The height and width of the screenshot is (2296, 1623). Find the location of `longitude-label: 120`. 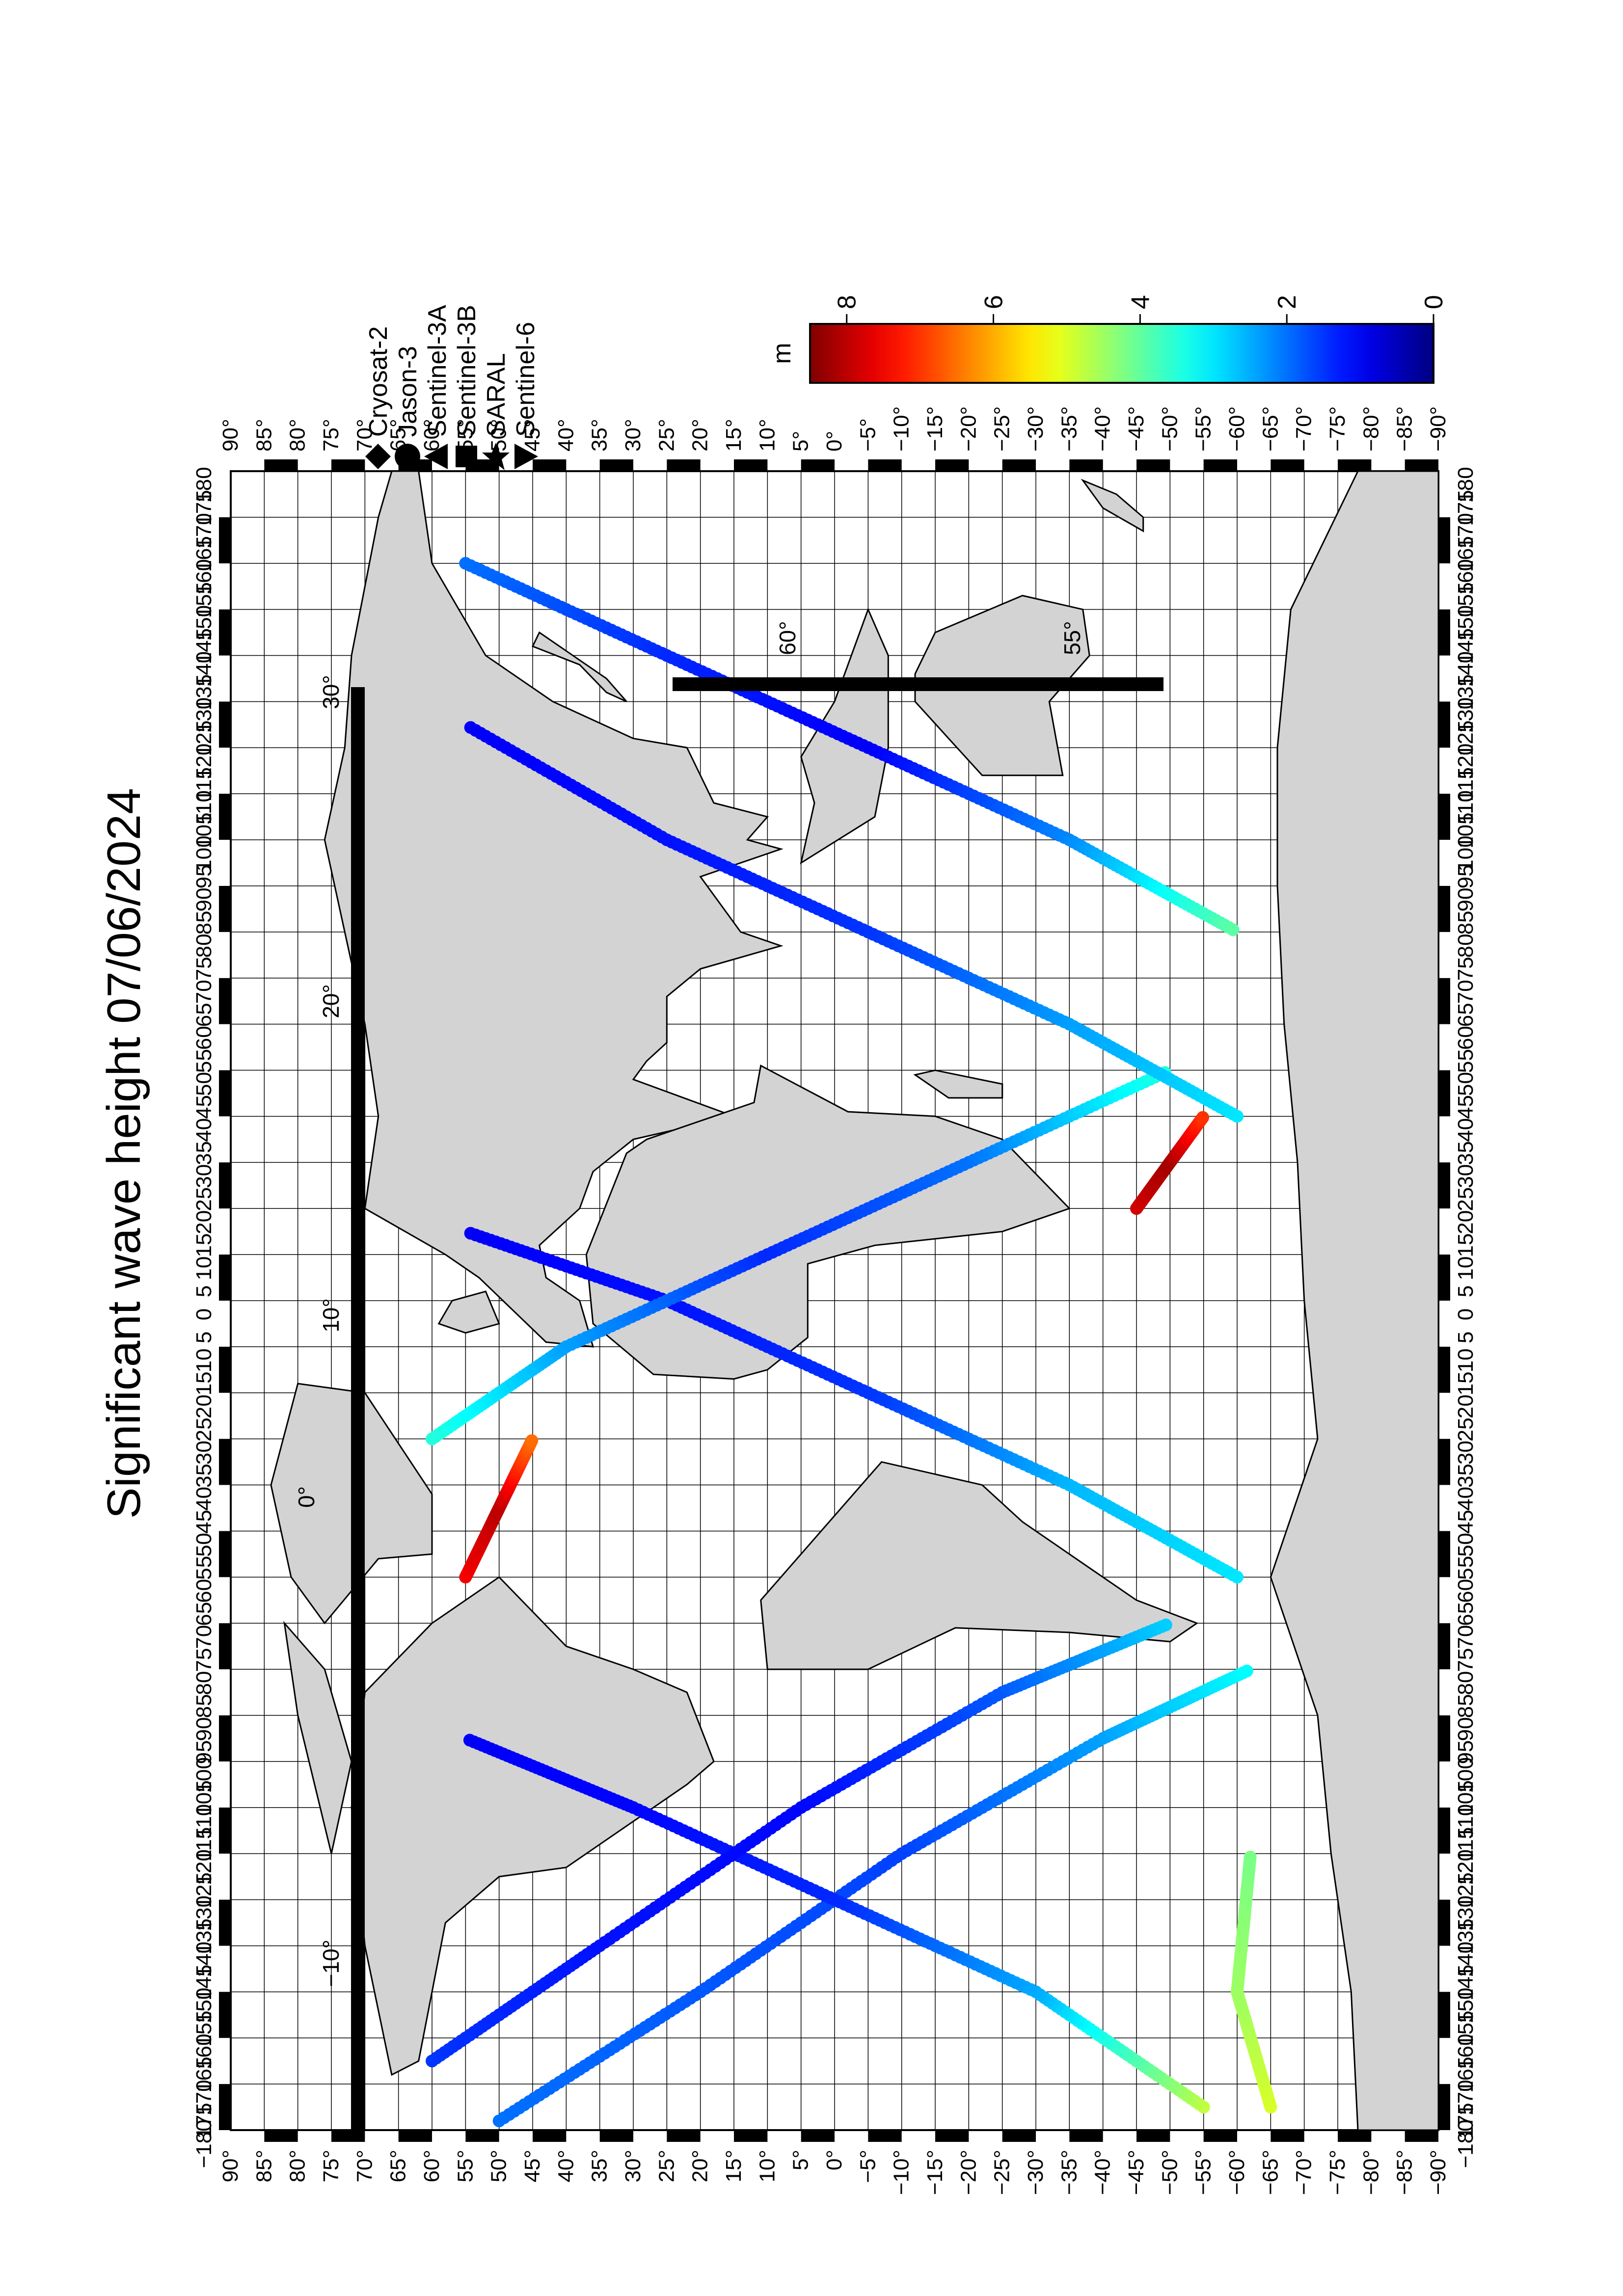

longitude-label: 120 is located at coordinates (1466, 1867).